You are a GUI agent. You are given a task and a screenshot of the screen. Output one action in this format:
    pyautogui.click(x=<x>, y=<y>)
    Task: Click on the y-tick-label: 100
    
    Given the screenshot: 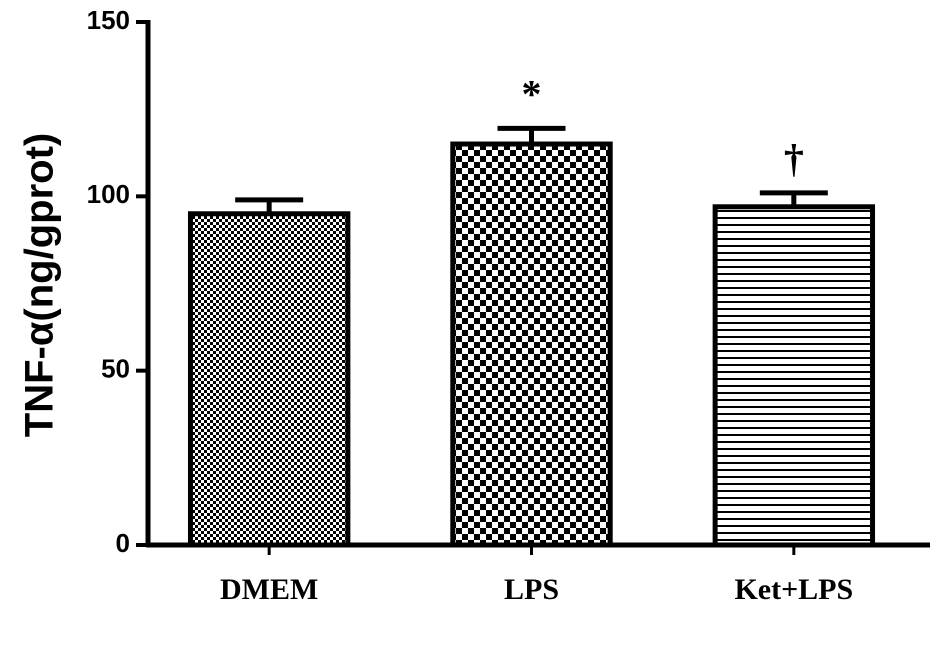 What is the action you would take?
    pyautogui.click(x=108, y=194)
    